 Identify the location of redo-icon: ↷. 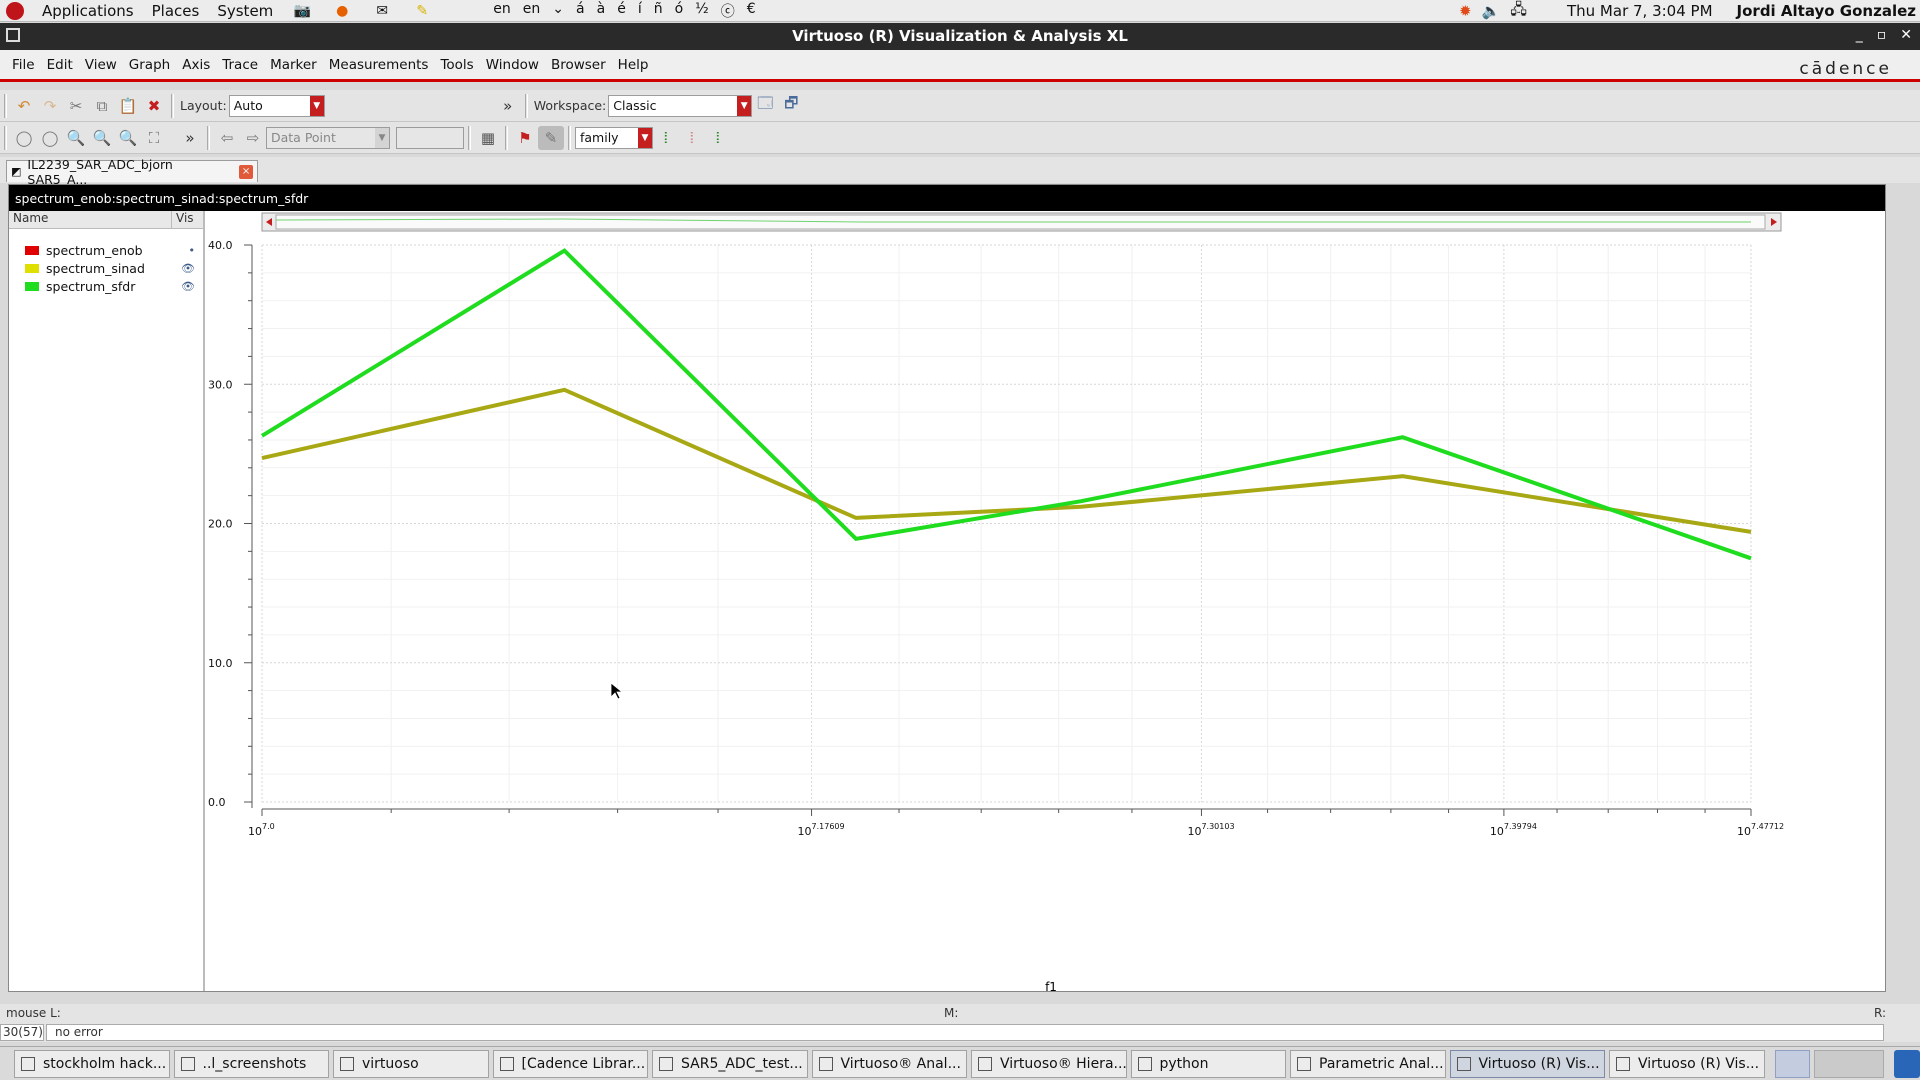
(50, 105).